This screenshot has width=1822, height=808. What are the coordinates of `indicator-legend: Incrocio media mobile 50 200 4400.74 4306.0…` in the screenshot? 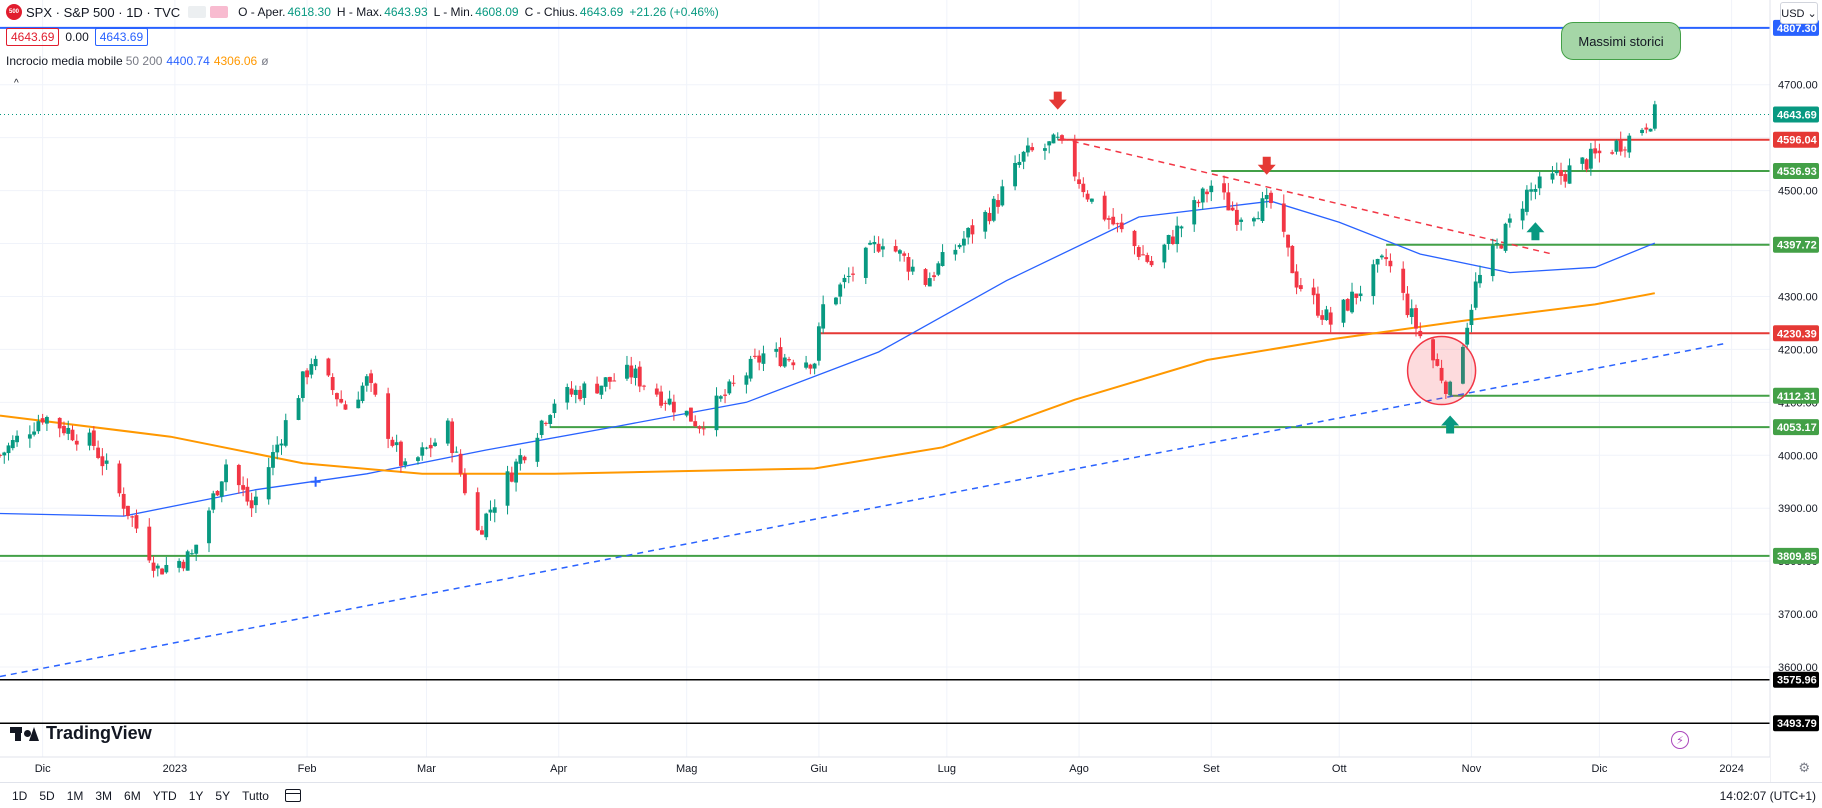 It's located at (137, 61).